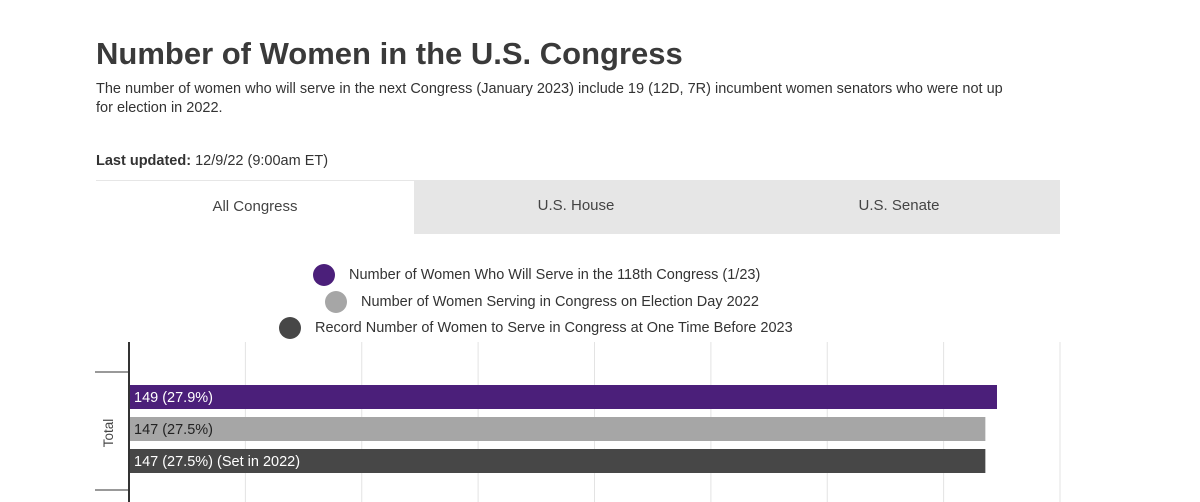  I want to click on legend-swatch-118th, so click(324, 275).